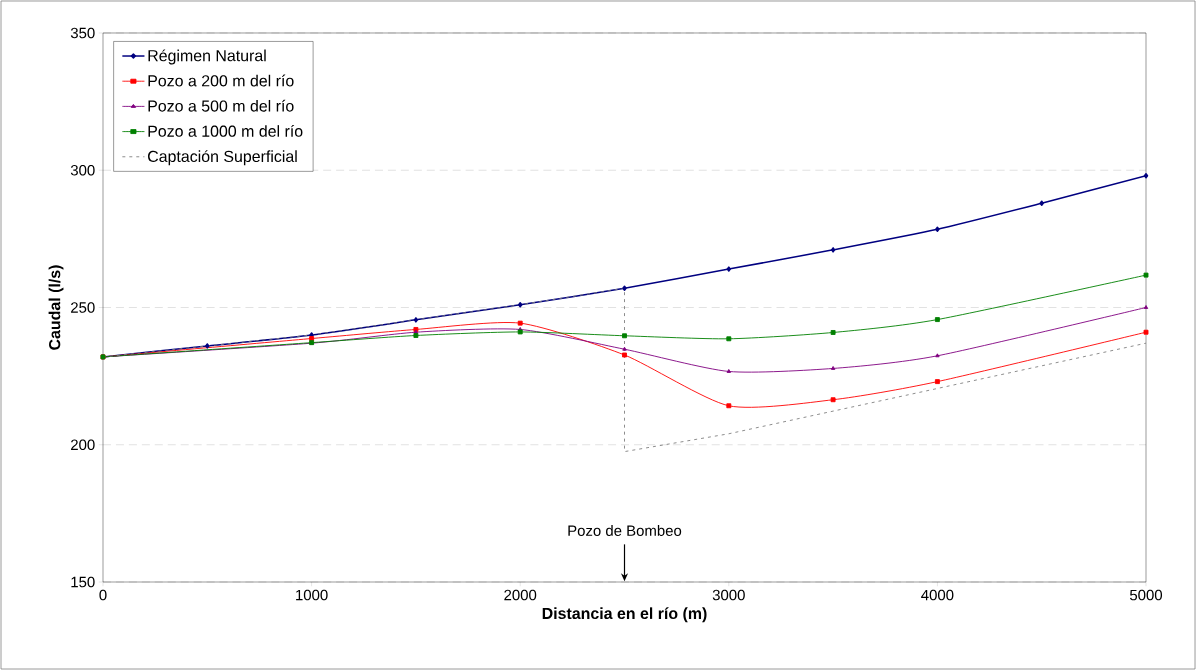 The image size is (1196, 670). What do you see at coordinates (312, 595) in the screenshot?
I see `x-tick-label: 1000` at bounding box center [312, 595].